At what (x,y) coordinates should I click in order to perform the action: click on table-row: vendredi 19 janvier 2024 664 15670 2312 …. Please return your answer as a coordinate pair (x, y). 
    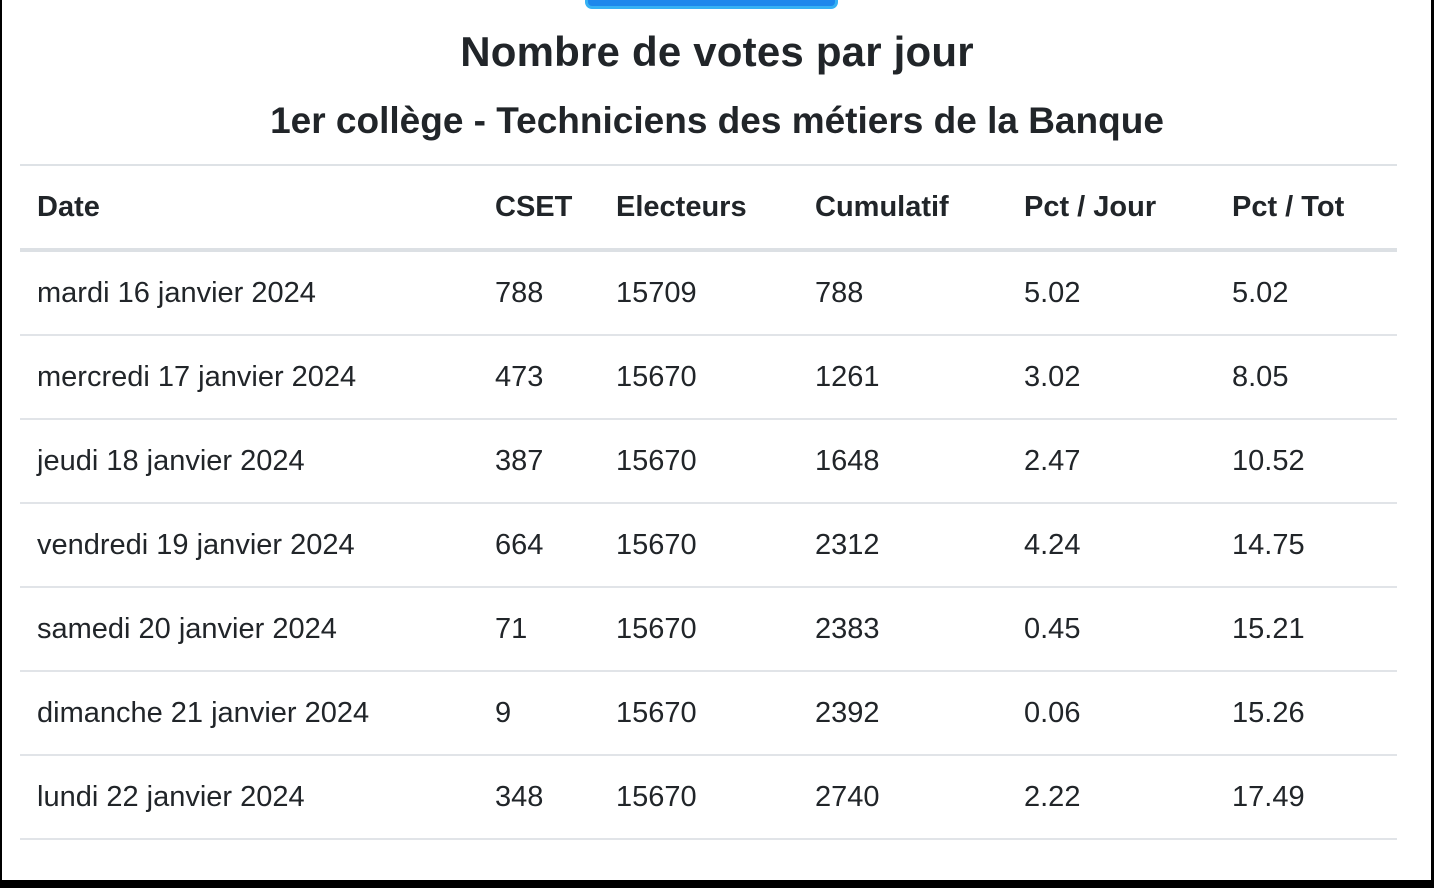
    Looking at the image, I should click on (708, 545).